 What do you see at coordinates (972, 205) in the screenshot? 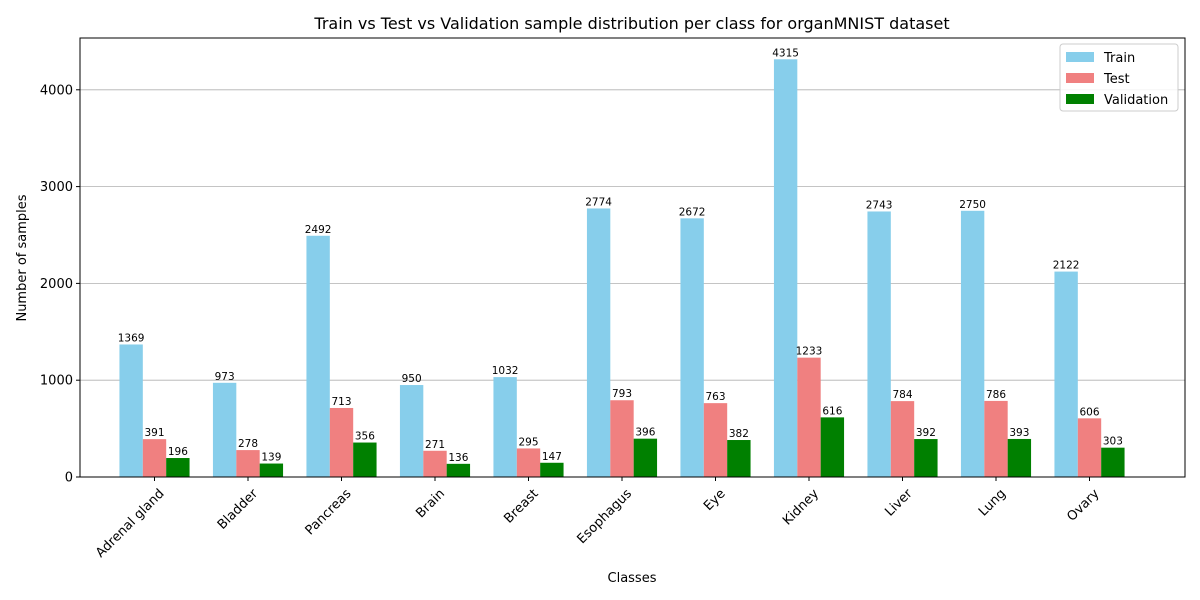
I see `data-label: 2750` at bounding box center [972, 205].